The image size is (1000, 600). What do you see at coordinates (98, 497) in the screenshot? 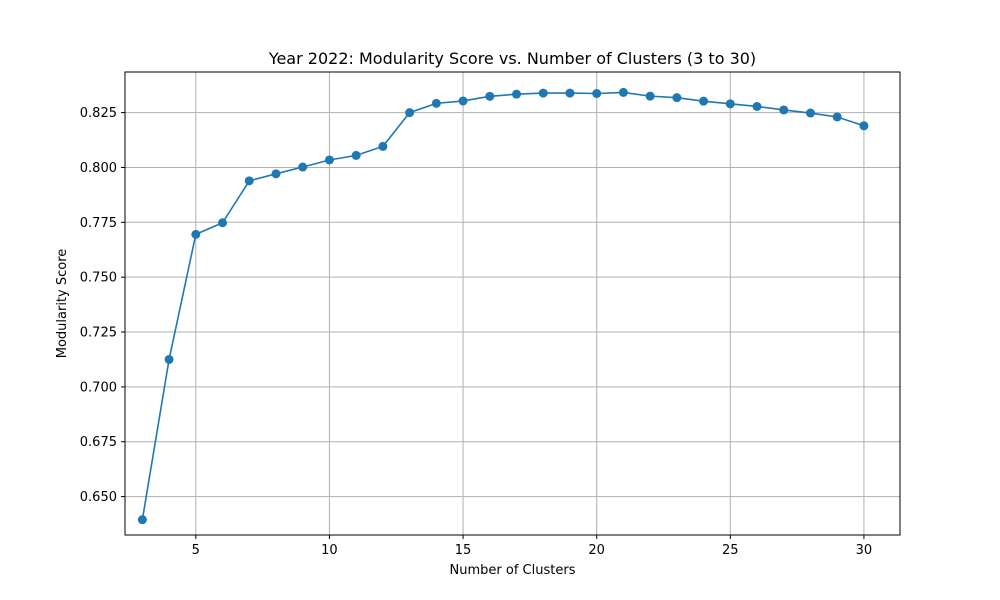
I see `y-tick-label: 0.650` at bounding box center [98, 497].